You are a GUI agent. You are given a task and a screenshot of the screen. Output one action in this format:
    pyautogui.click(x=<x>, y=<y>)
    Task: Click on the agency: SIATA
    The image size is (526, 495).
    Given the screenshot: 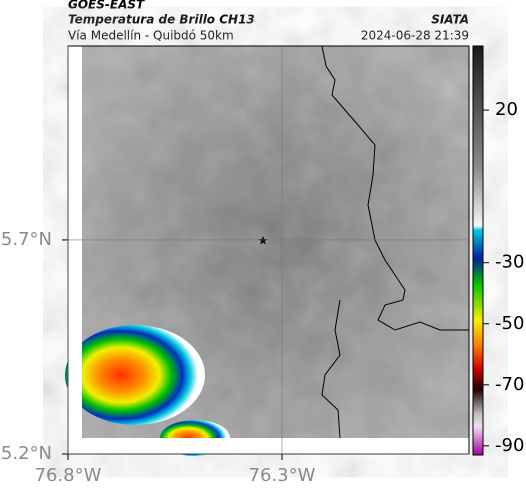 What is the action you would take?
    pyautogui.click(x=450, y=20)
    